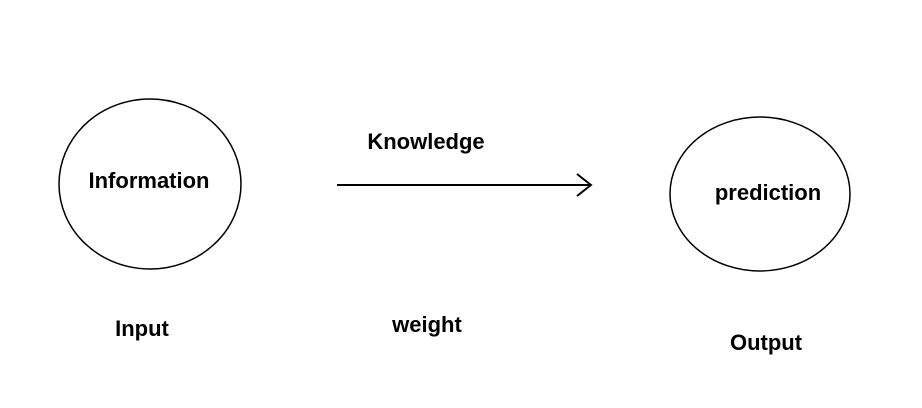 The image size is (922, 408). Describe the element at coordinates (142, 328) in the screenshot. I see `input-caption: Input` at that location.